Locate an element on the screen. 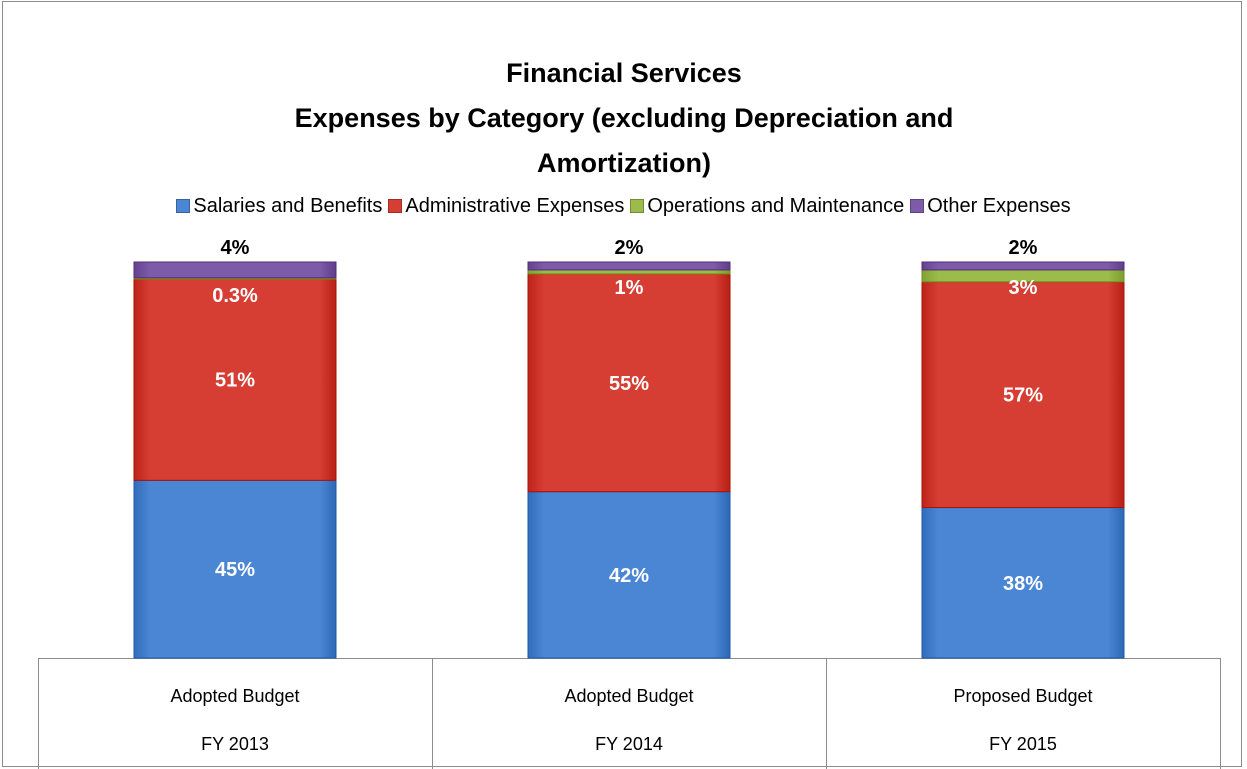 The width and height of the screenshot is (1247, 769). data-label: 57% is located at coordinates (1023, 396).